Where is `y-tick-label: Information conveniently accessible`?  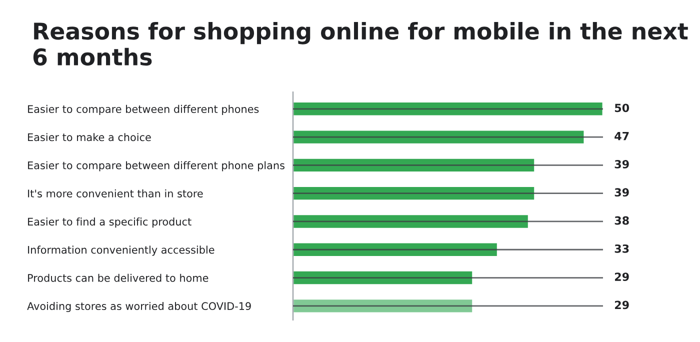 y-tick-label: Information conveniently accessible is located at coordinates (121, 251).